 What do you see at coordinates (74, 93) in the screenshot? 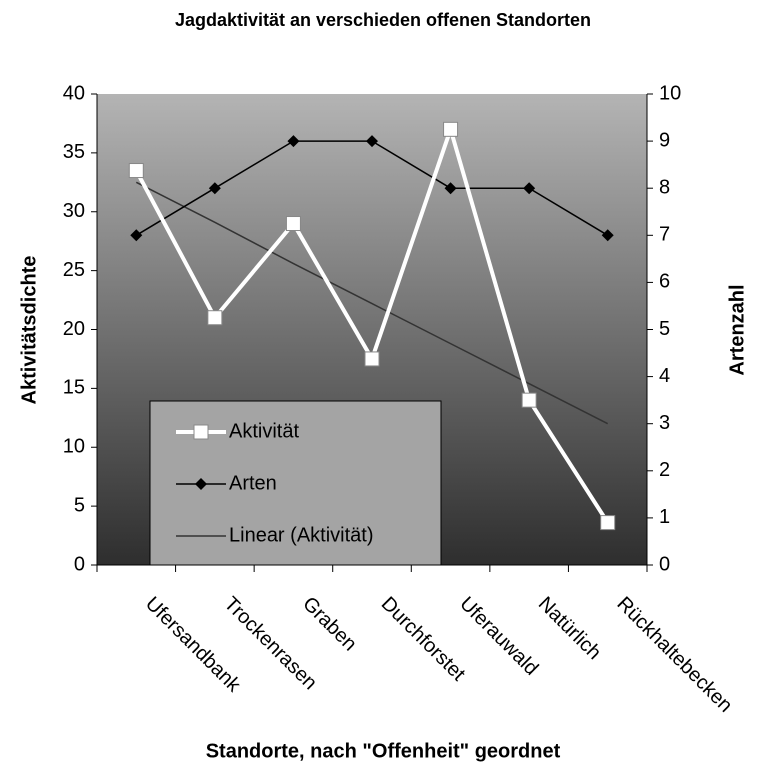
I see `y-tick-label: 40` at bounding box center [74, 93].